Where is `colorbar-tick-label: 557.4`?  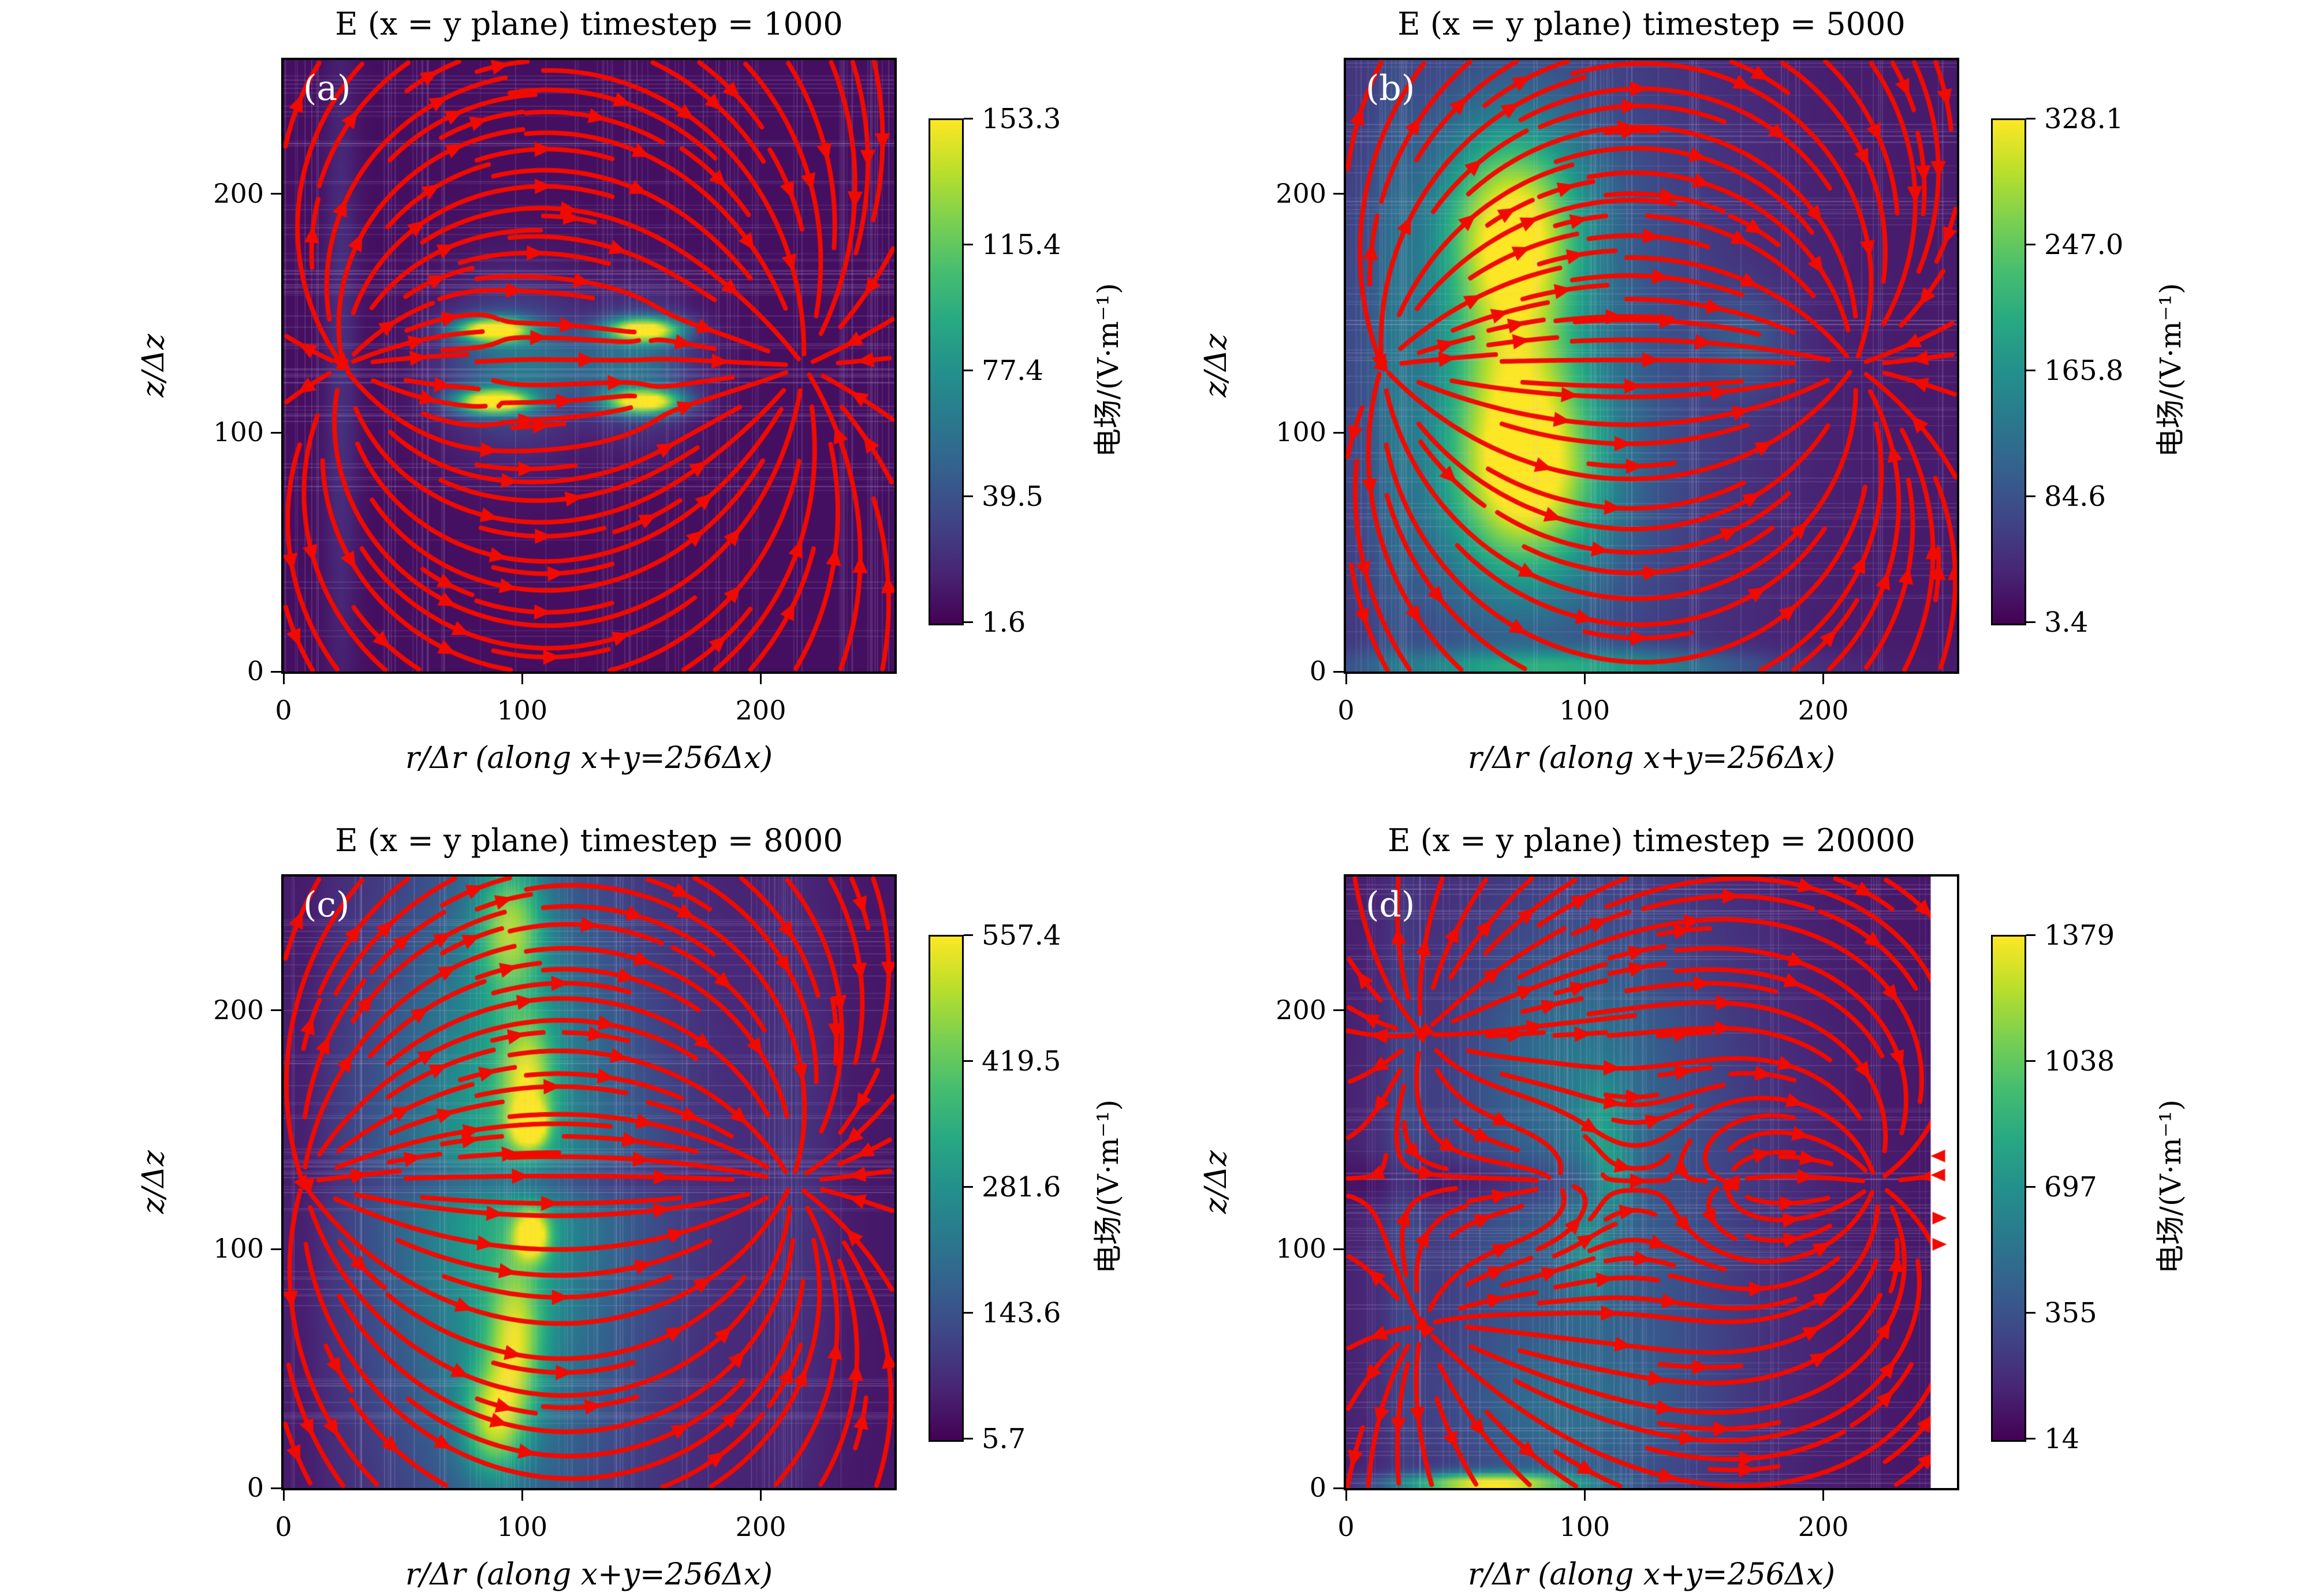 colorbar-tick-label: 557.4 is located at coordinates (1021, 935).